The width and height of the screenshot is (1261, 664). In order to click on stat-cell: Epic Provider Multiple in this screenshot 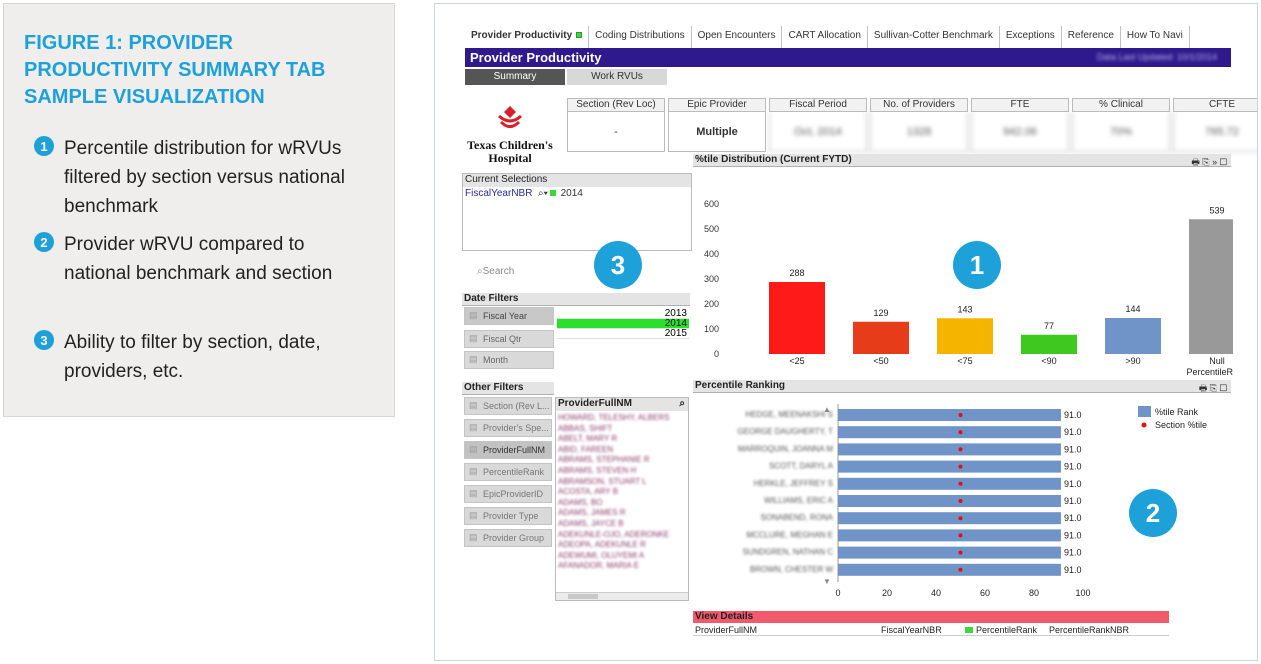, I will do `click(717, 125)`.